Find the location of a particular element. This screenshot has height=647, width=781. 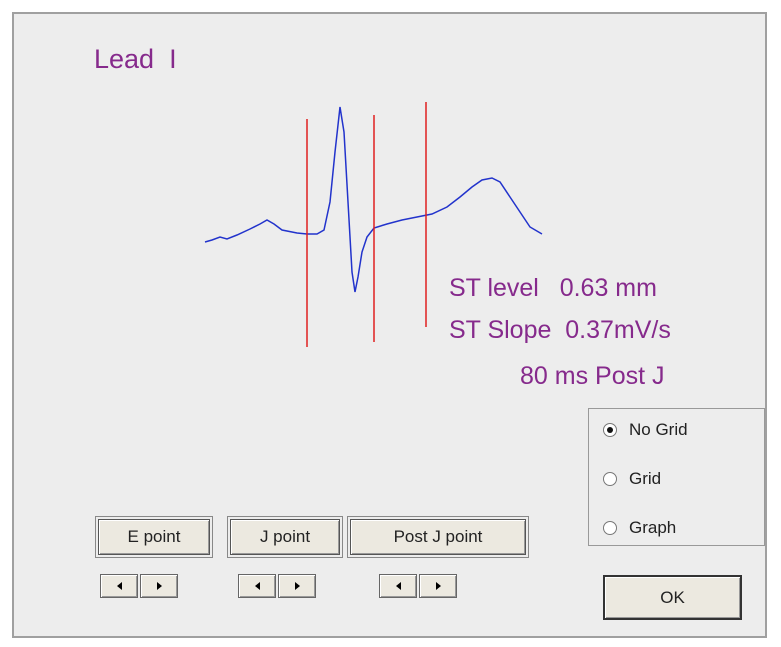

grid-option: Graph is located at coordinates (639, 528).